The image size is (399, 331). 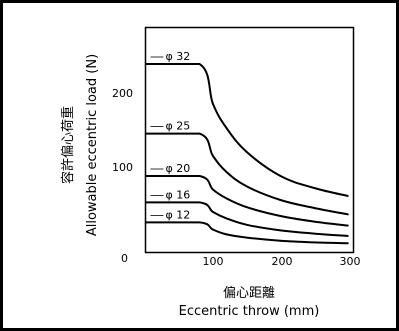 I want to click on series-label-3: φ 16, so click(x=178, y=194).